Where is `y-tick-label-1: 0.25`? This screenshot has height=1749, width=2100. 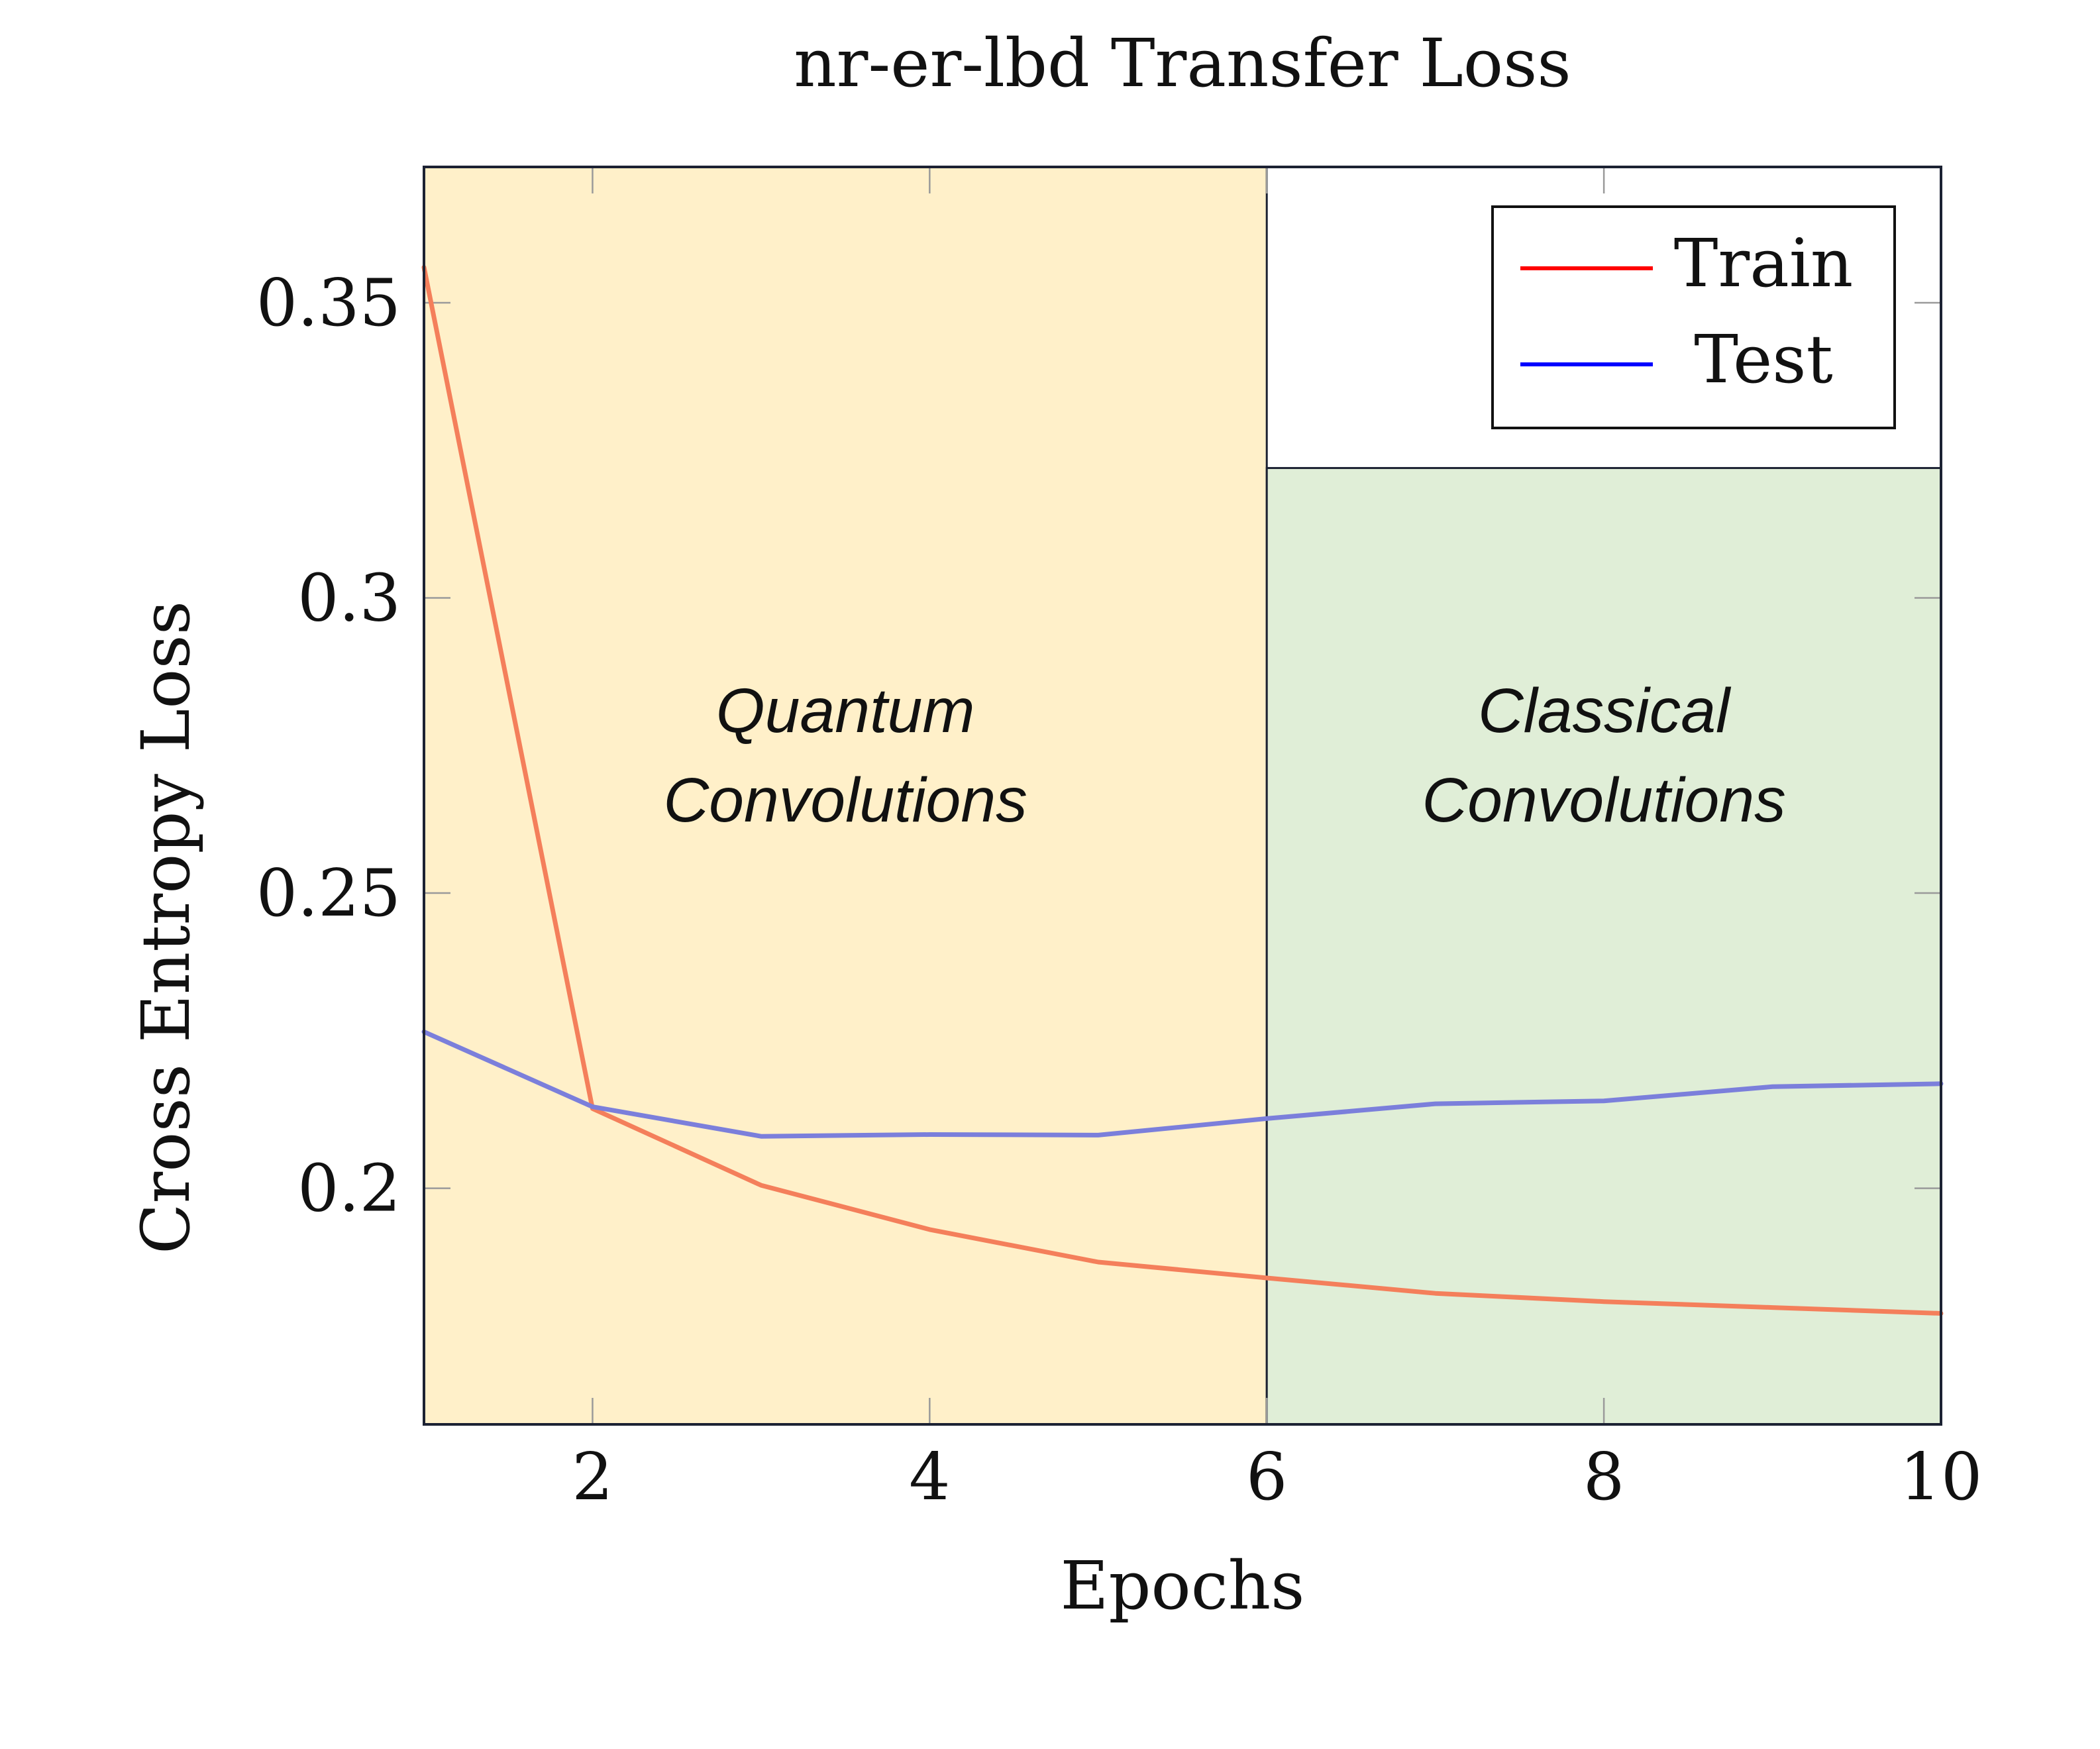
y-tick-label-1: 0.25 is located at coordinates (328, 893).